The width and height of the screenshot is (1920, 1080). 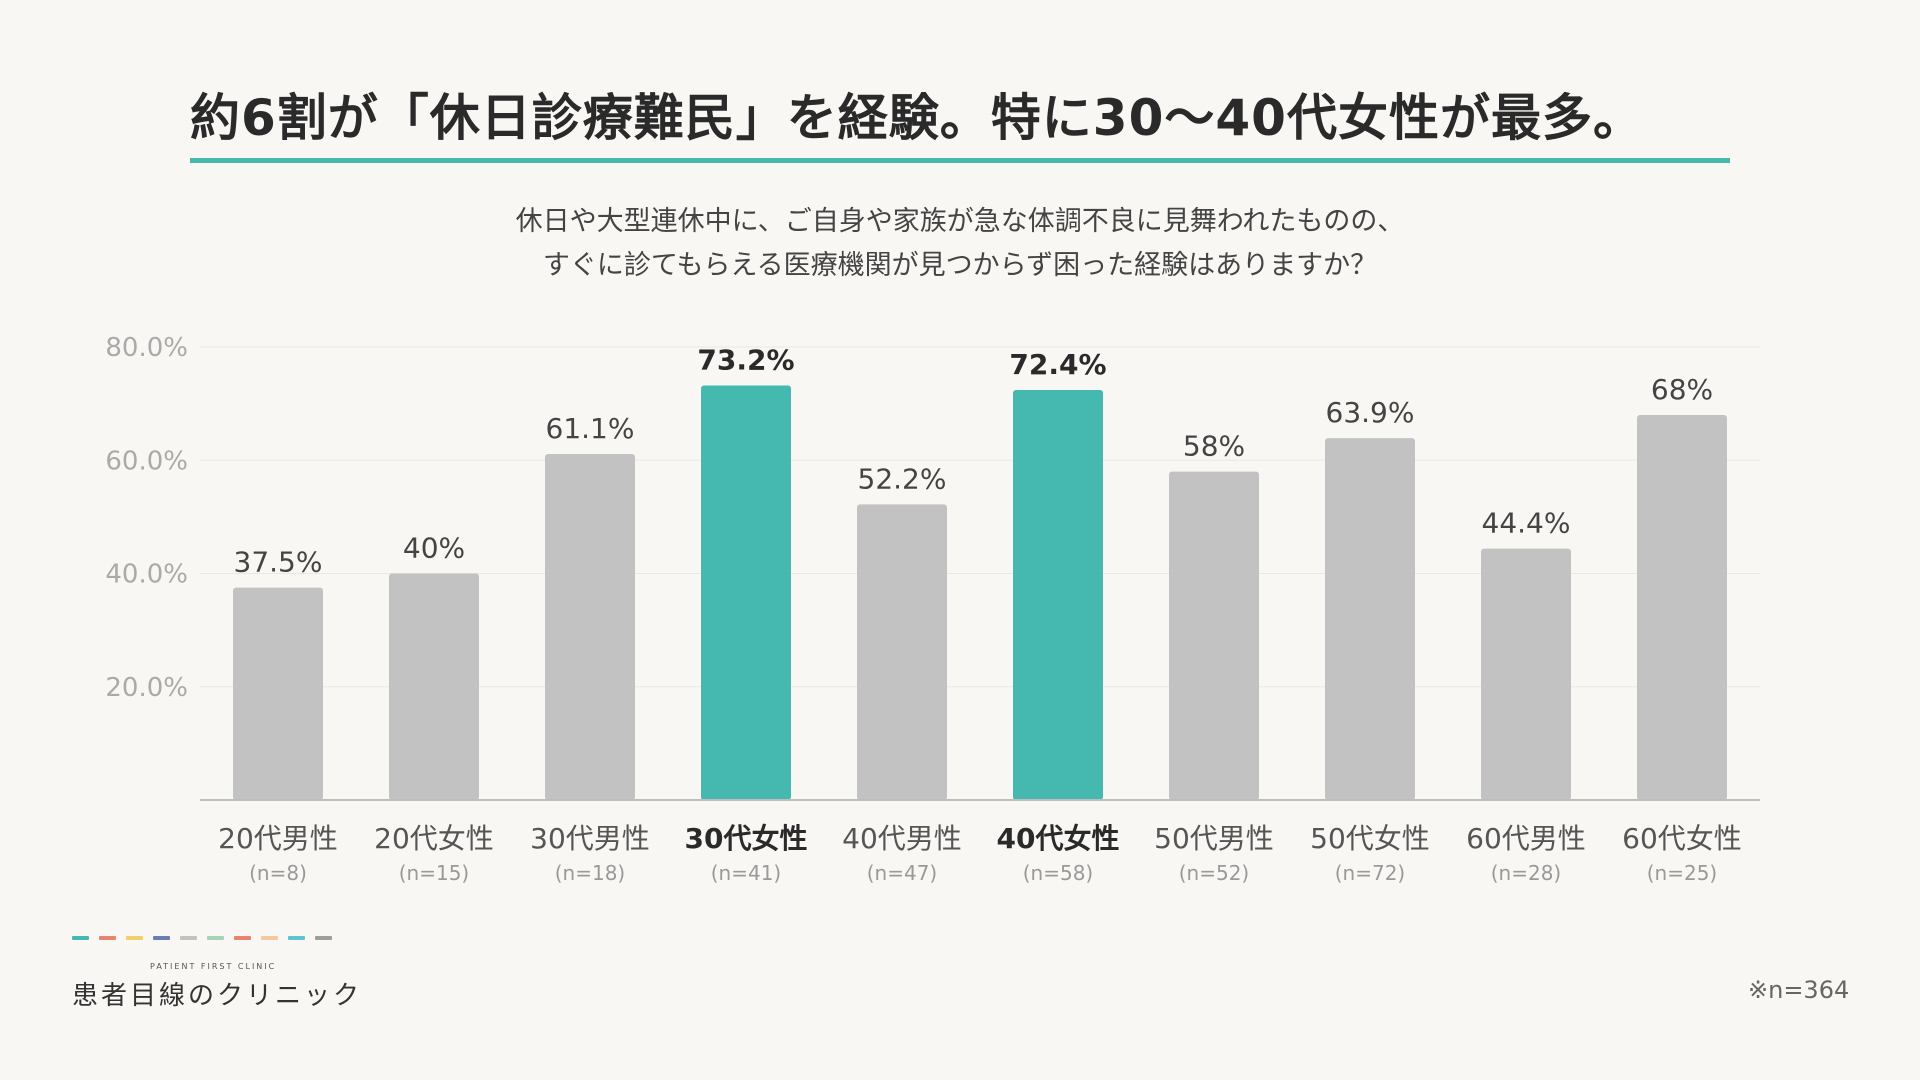 What do you see at coordinates (1682, 389) in the screenshot?
I see `data-label: 68%` at bounding box center [1682, 389].